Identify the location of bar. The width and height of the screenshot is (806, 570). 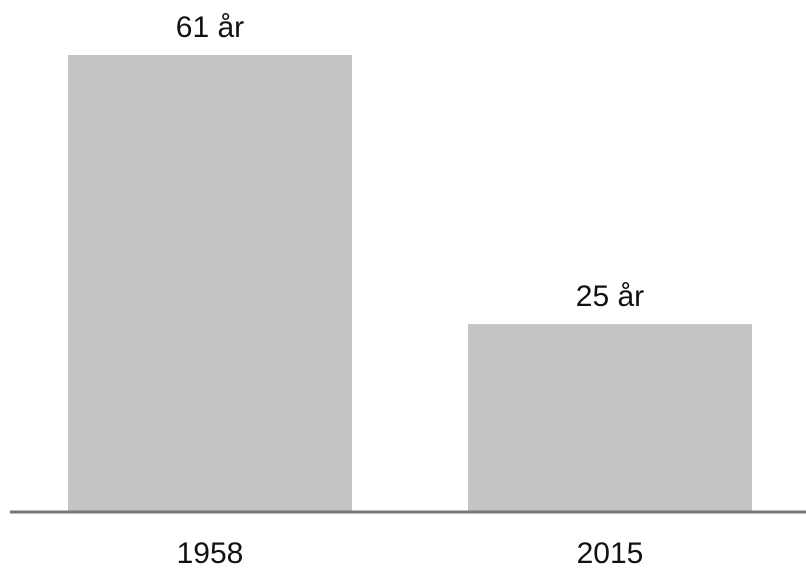
(610, 417).